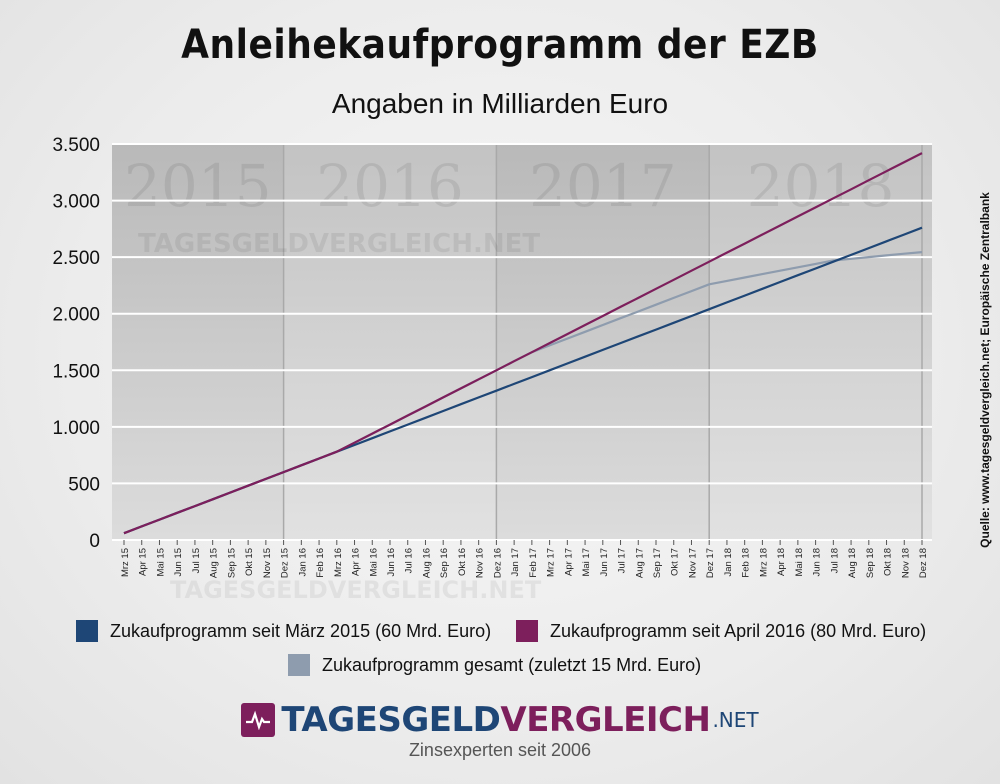  What do you see at coordinates (87, 631) in the screenshot?
I see `legend-swatch-series1` at bounding box center [87, 631].